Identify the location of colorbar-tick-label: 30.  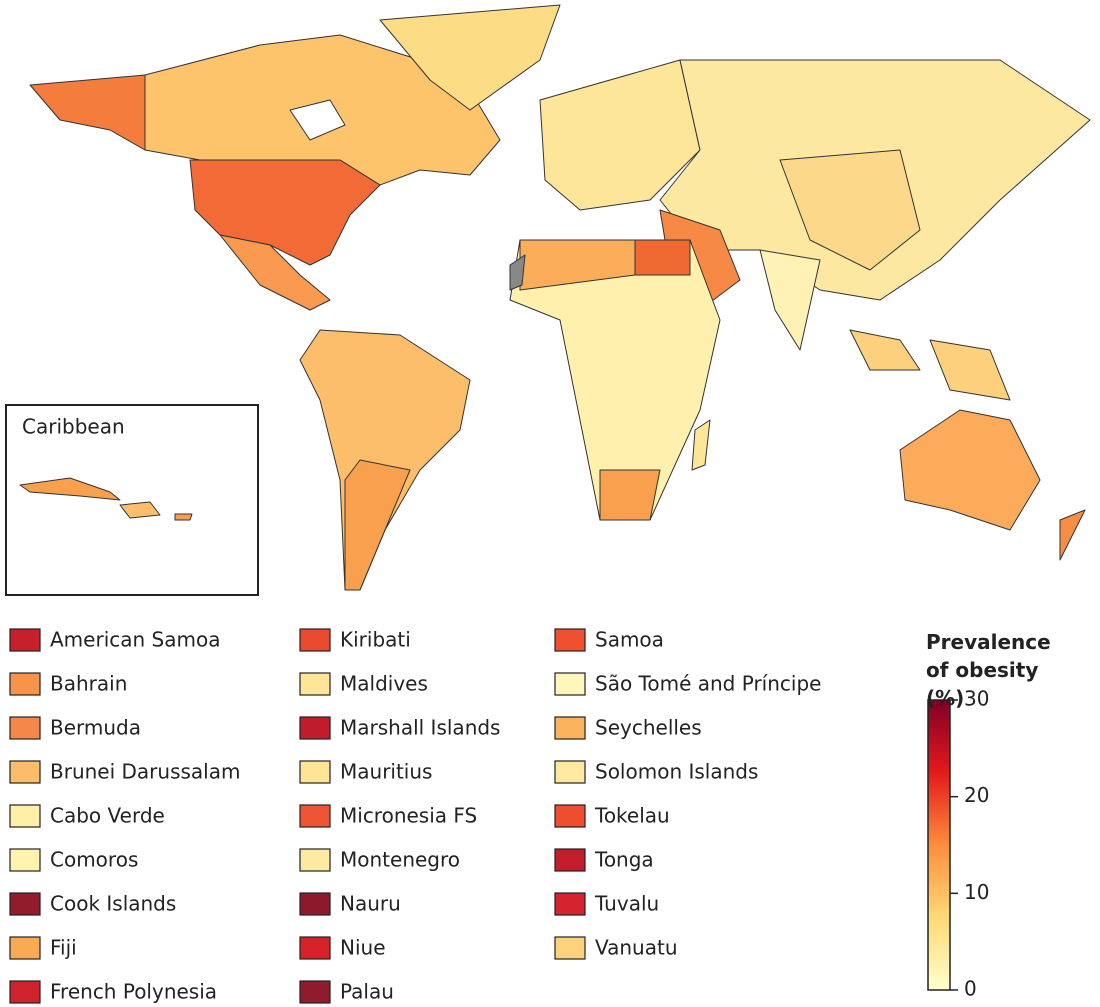
(976, 699).